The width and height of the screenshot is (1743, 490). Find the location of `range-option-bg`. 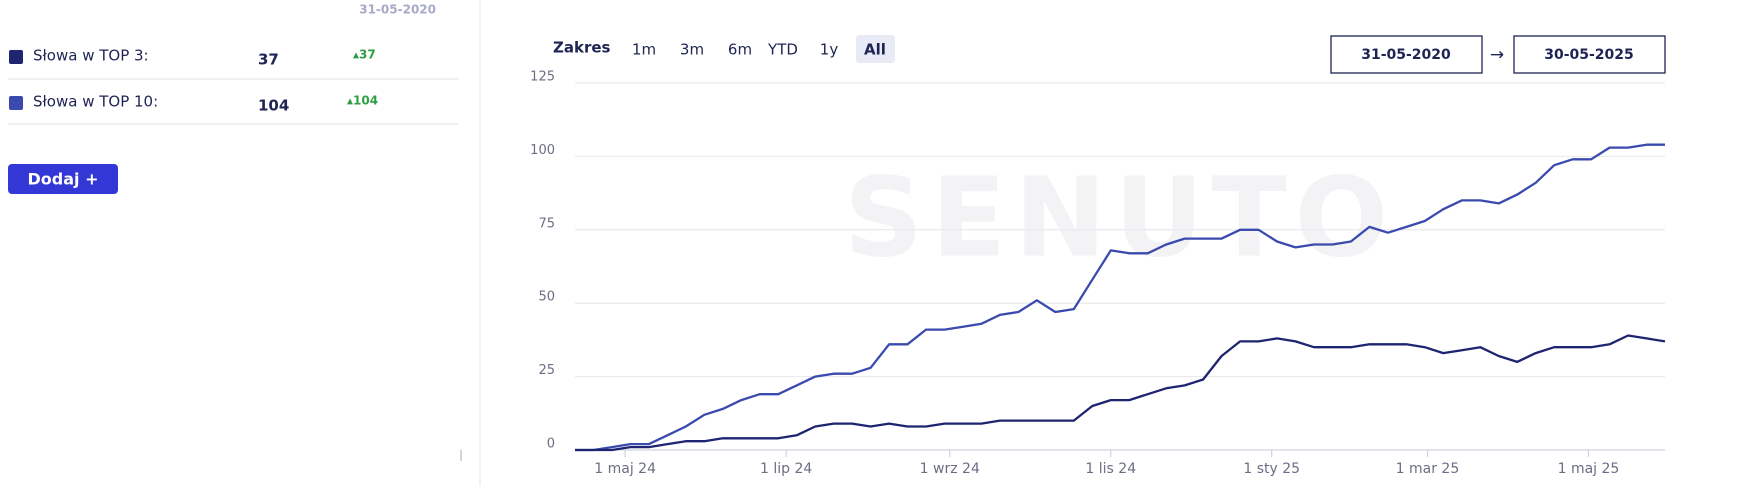

range-option-bg is located at coordinates (875, 49).